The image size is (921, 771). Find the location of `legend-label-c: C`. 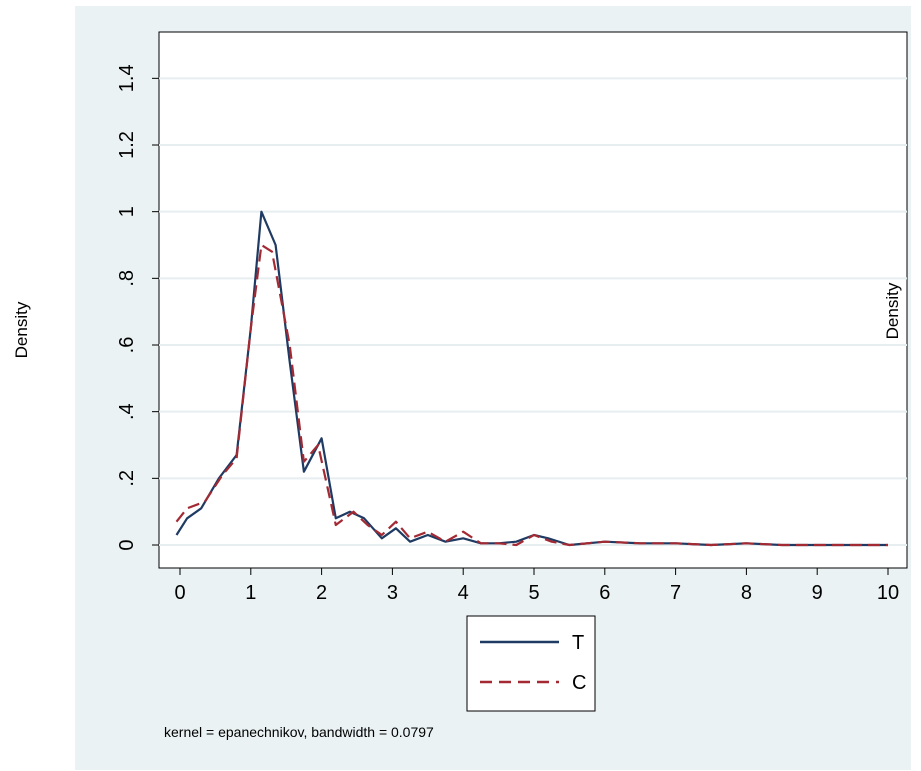

legend-label-c: C is located at coordinates (579, 683).